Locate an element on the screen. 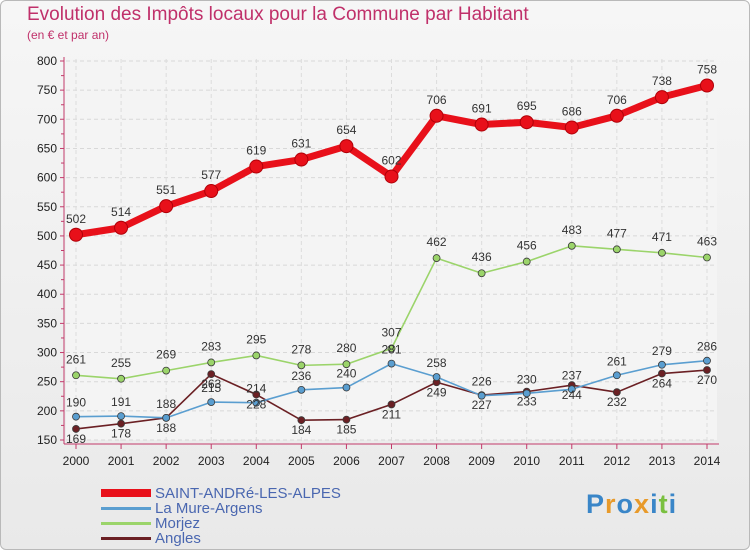 This screenshot has height=550, width=750. data-label: 706 is located at coordinates (617, 100).